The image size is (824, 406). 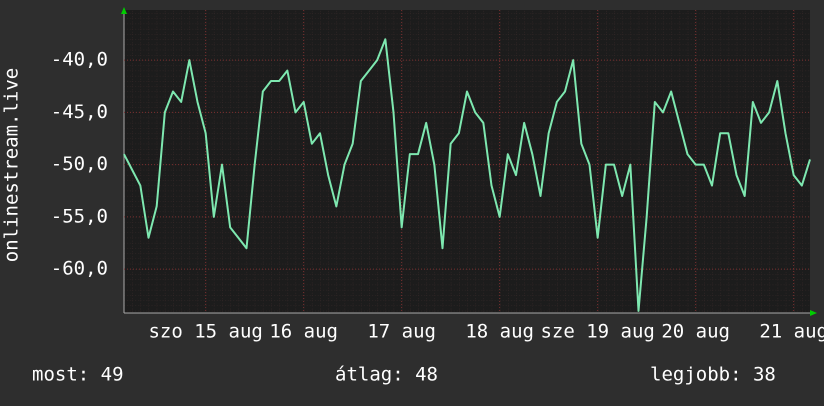 What do you see at coordinates (79, 269) in the screenshot?
I see `y-tick-label: -60,0` at bounding box center [79, 269].